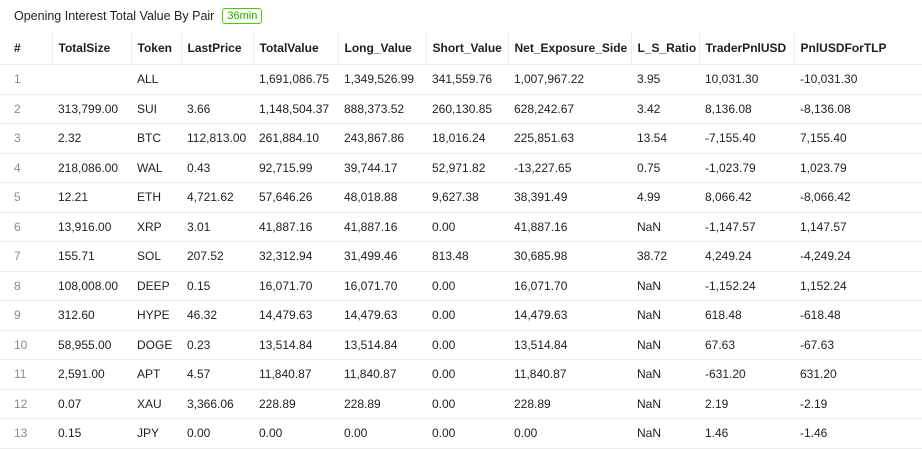 This screenshot has height=449, width=922. What do you see at coordinates (746, 286) in the screenshot?
I see `table-cell: -1,152.24` at bounding box center [746, 286].